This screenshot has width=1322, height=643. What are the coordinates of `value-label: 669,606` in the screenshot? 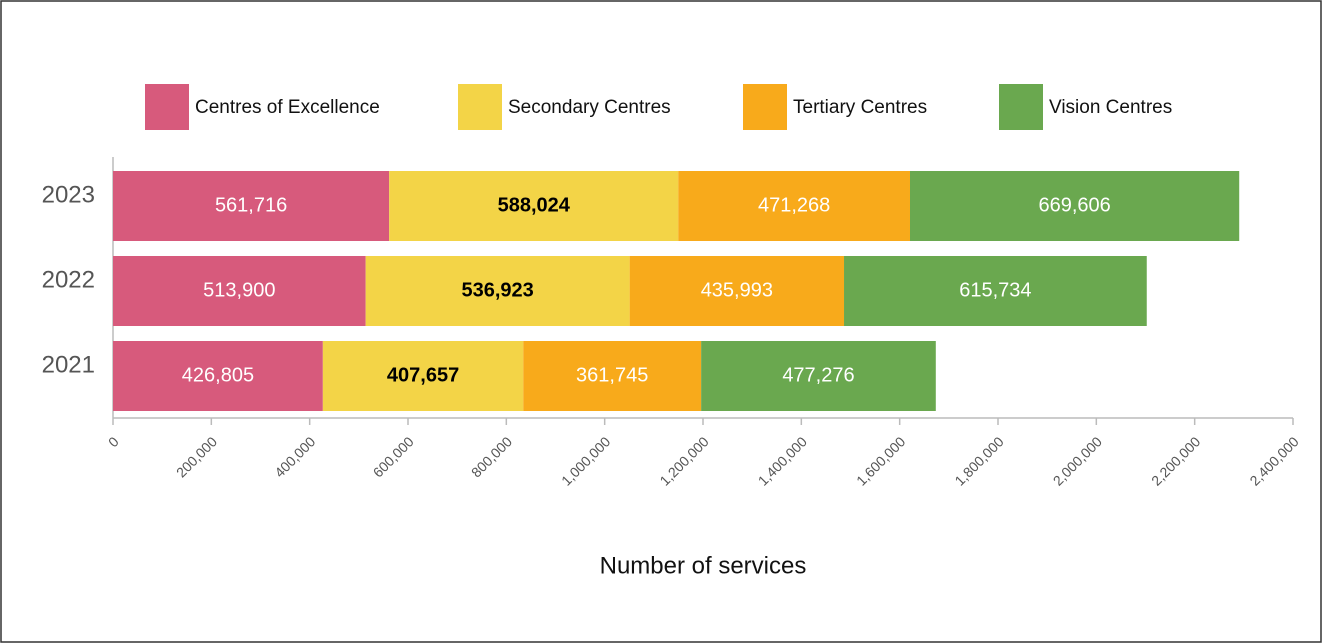 It's located at (1074, 205).